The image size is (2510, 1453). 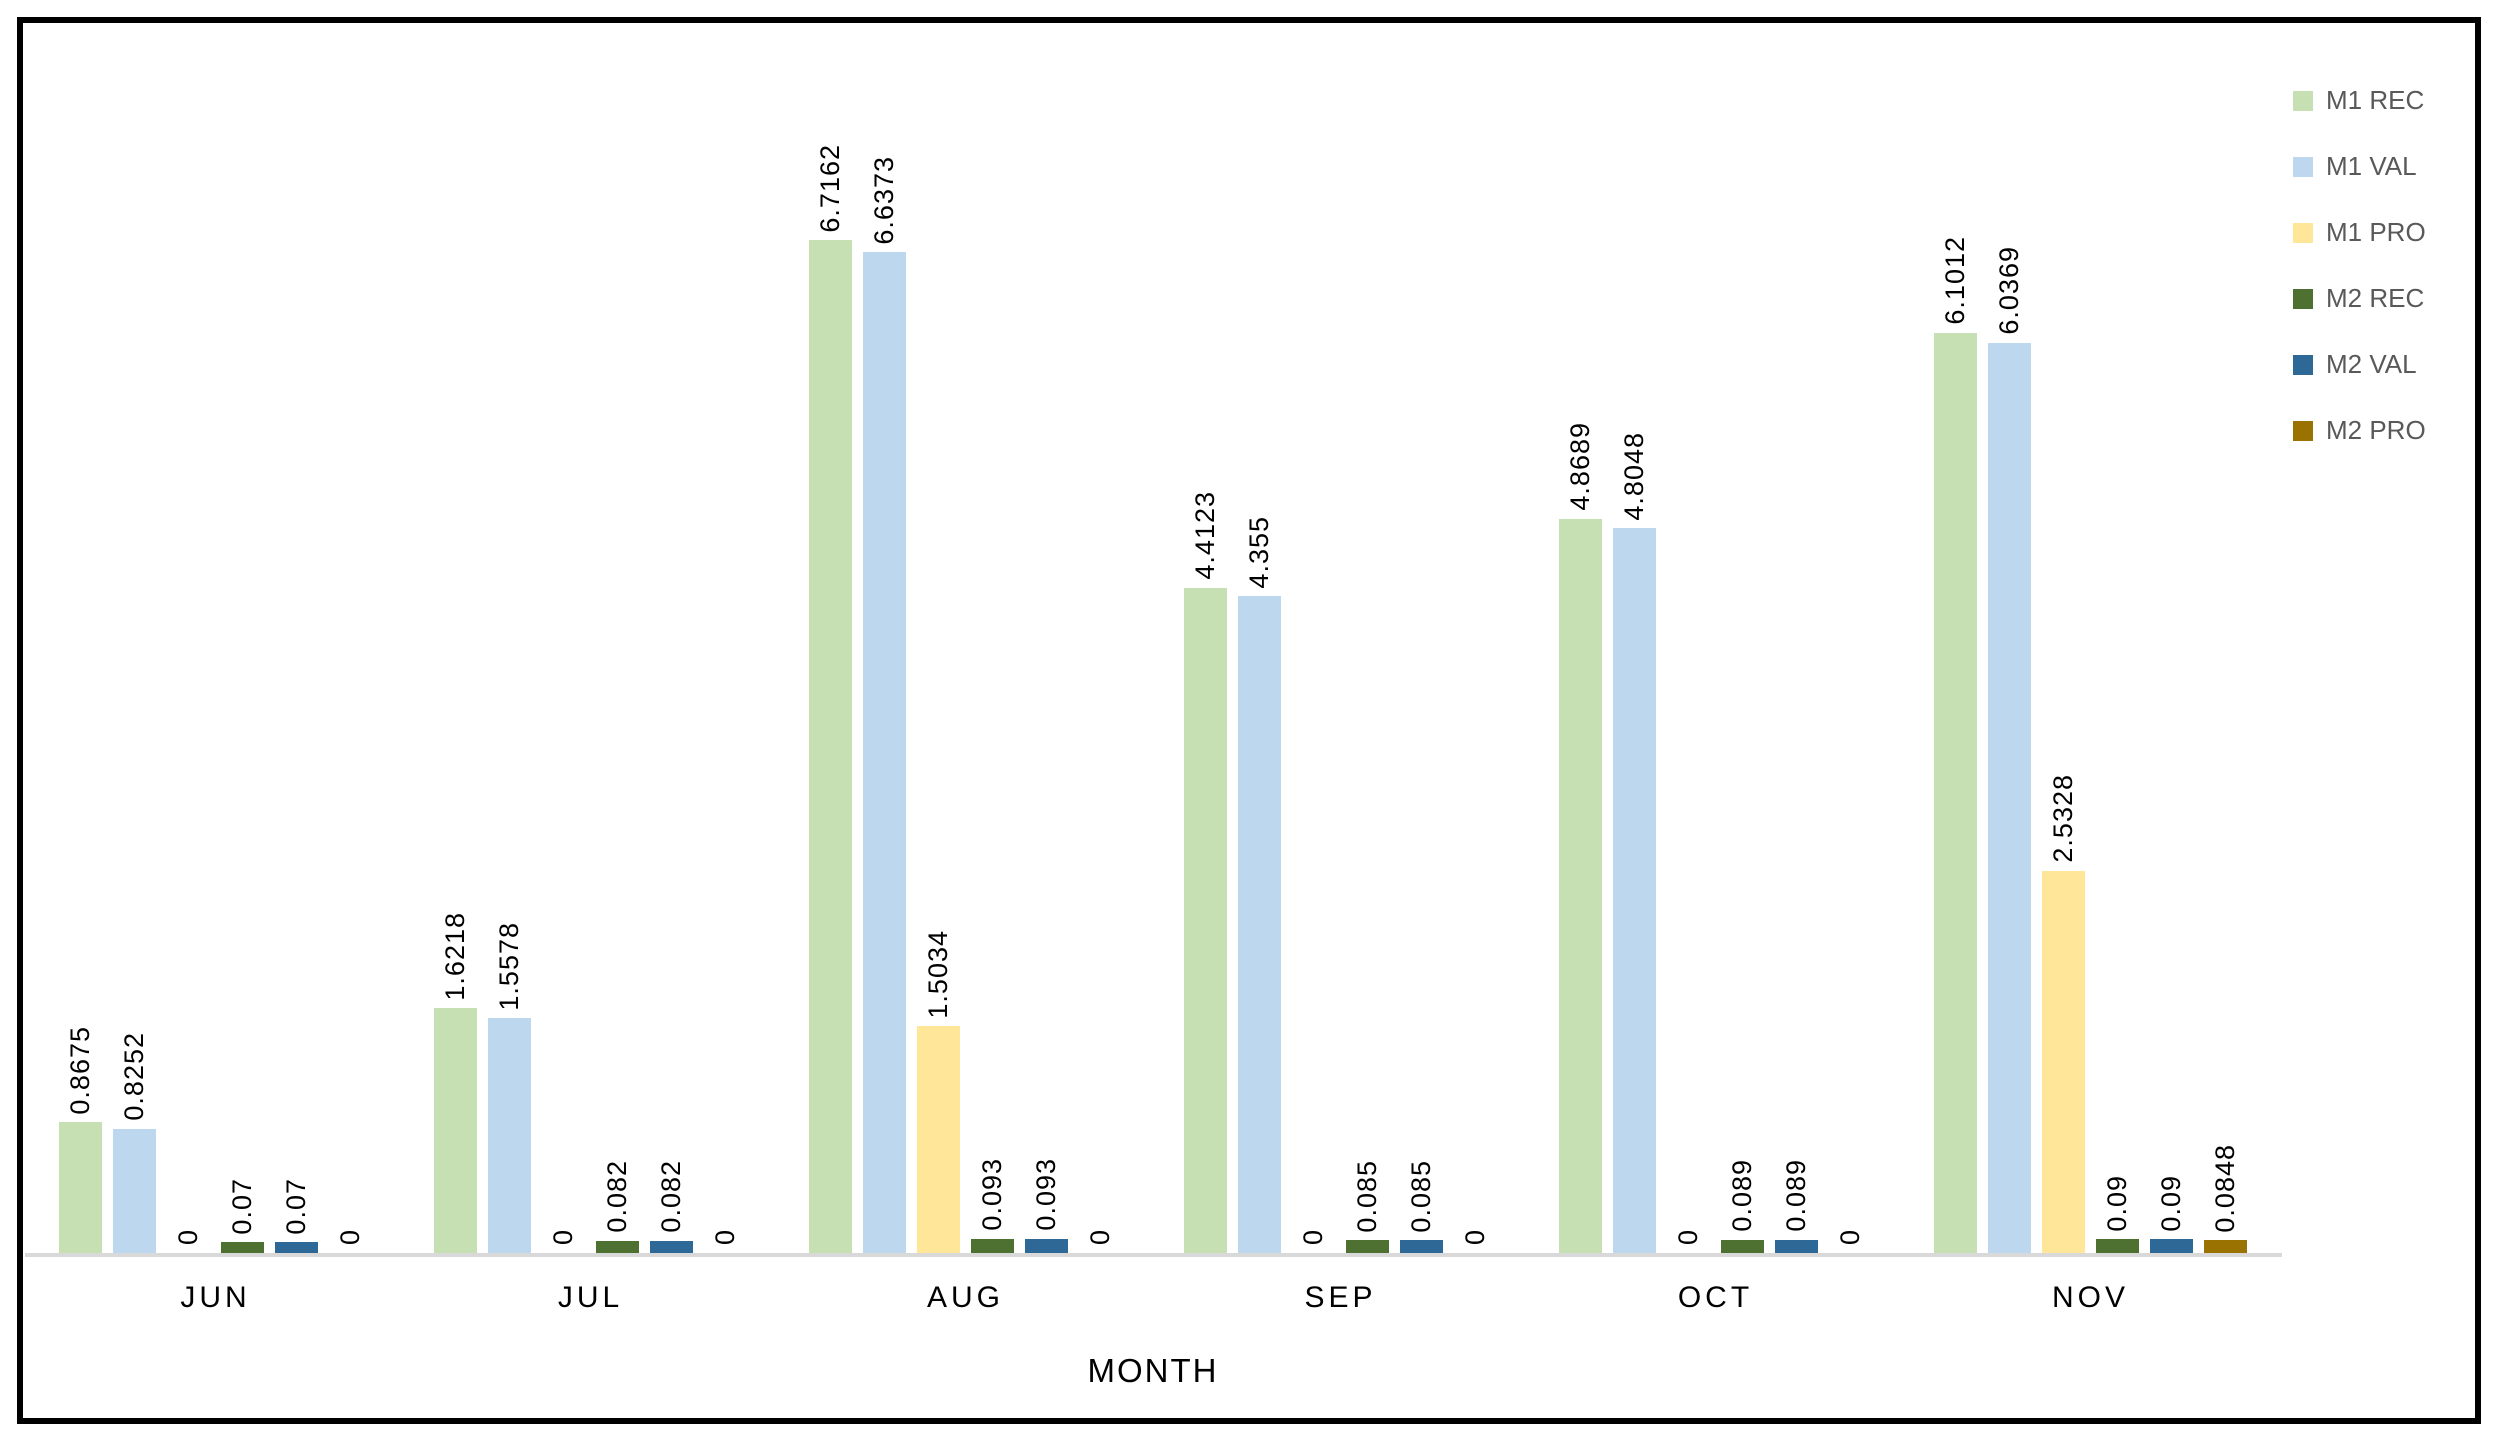 What do you see at coordinates (509, 626) in the screenshot?
I see `bar-slot-m1-val-jul: 1.5578` at bounding box center [509, 626].